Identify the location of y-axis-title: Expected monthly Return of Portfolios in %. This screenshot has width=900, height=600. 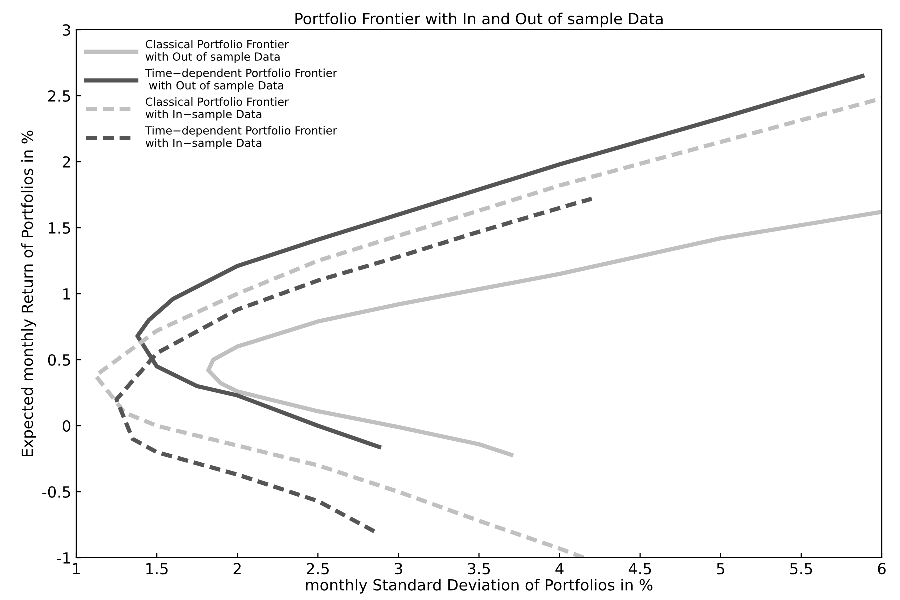
(28, 293).